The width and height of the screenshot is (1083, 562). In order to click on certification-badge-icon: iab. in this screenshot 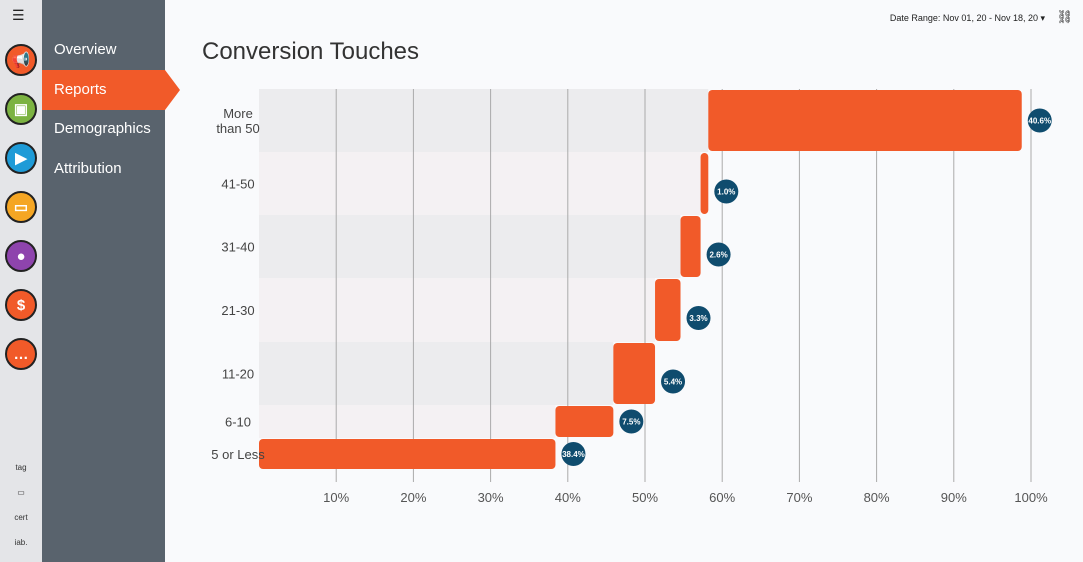, I will do `click(21, 542)`.